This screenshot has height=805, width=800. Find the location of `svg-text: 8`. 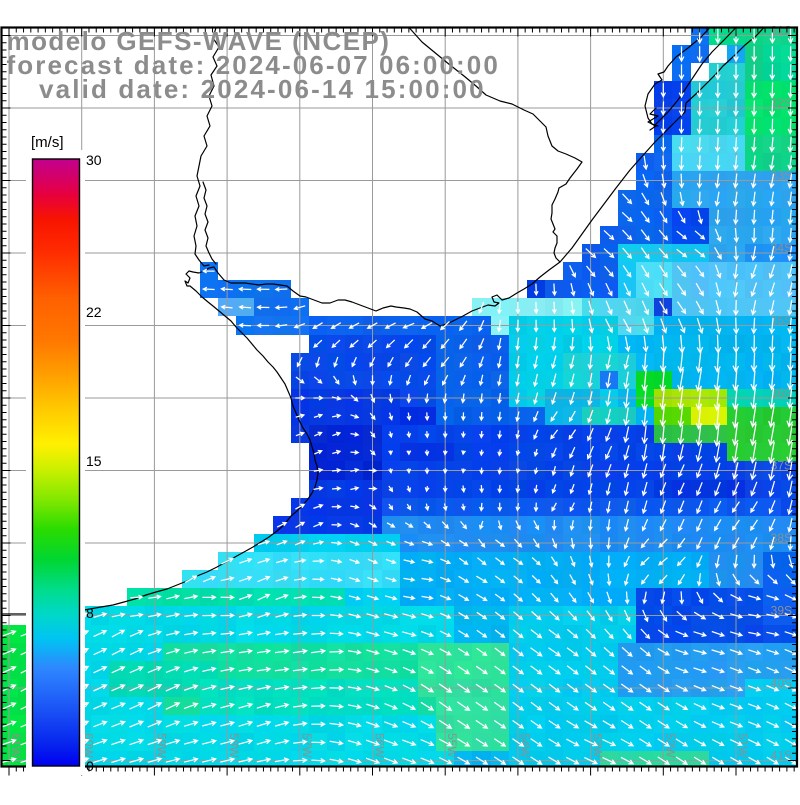

svg-text: 8 is located at coordinates (90, 613).